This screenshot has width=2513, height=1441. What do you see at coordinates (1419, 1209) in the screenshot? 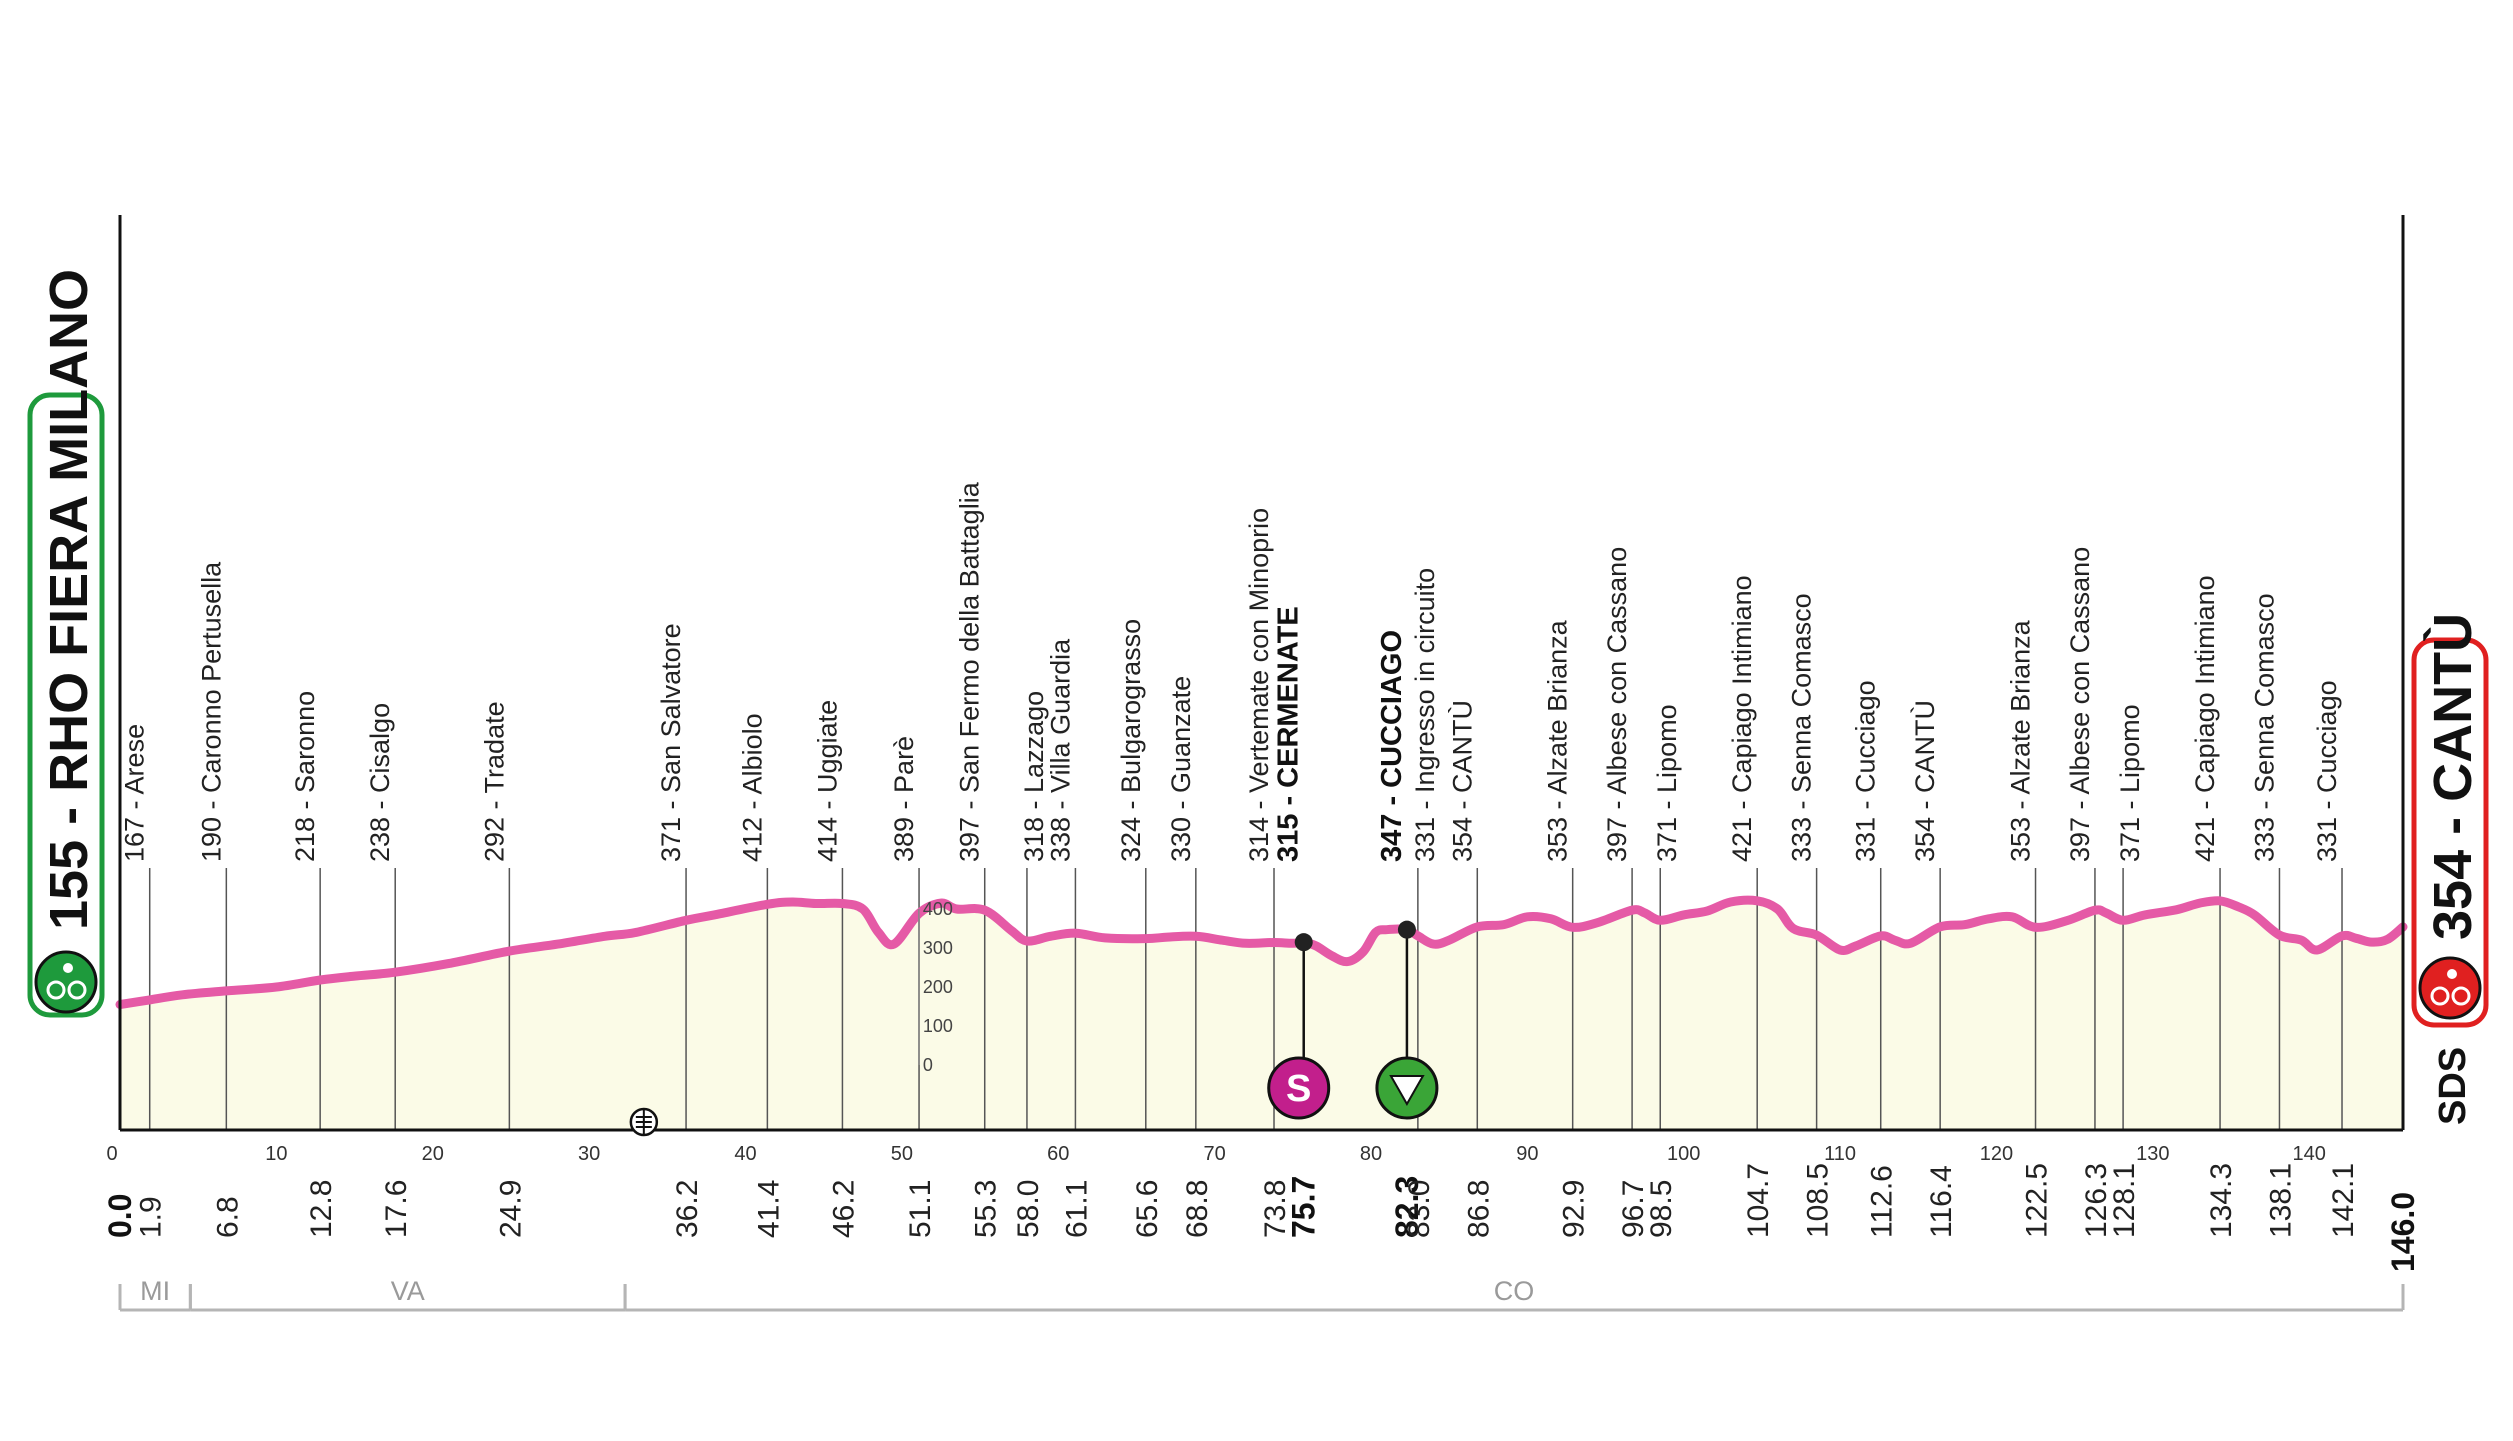
I see `km-label: 83.0` at bounding box center [1419, 1209].